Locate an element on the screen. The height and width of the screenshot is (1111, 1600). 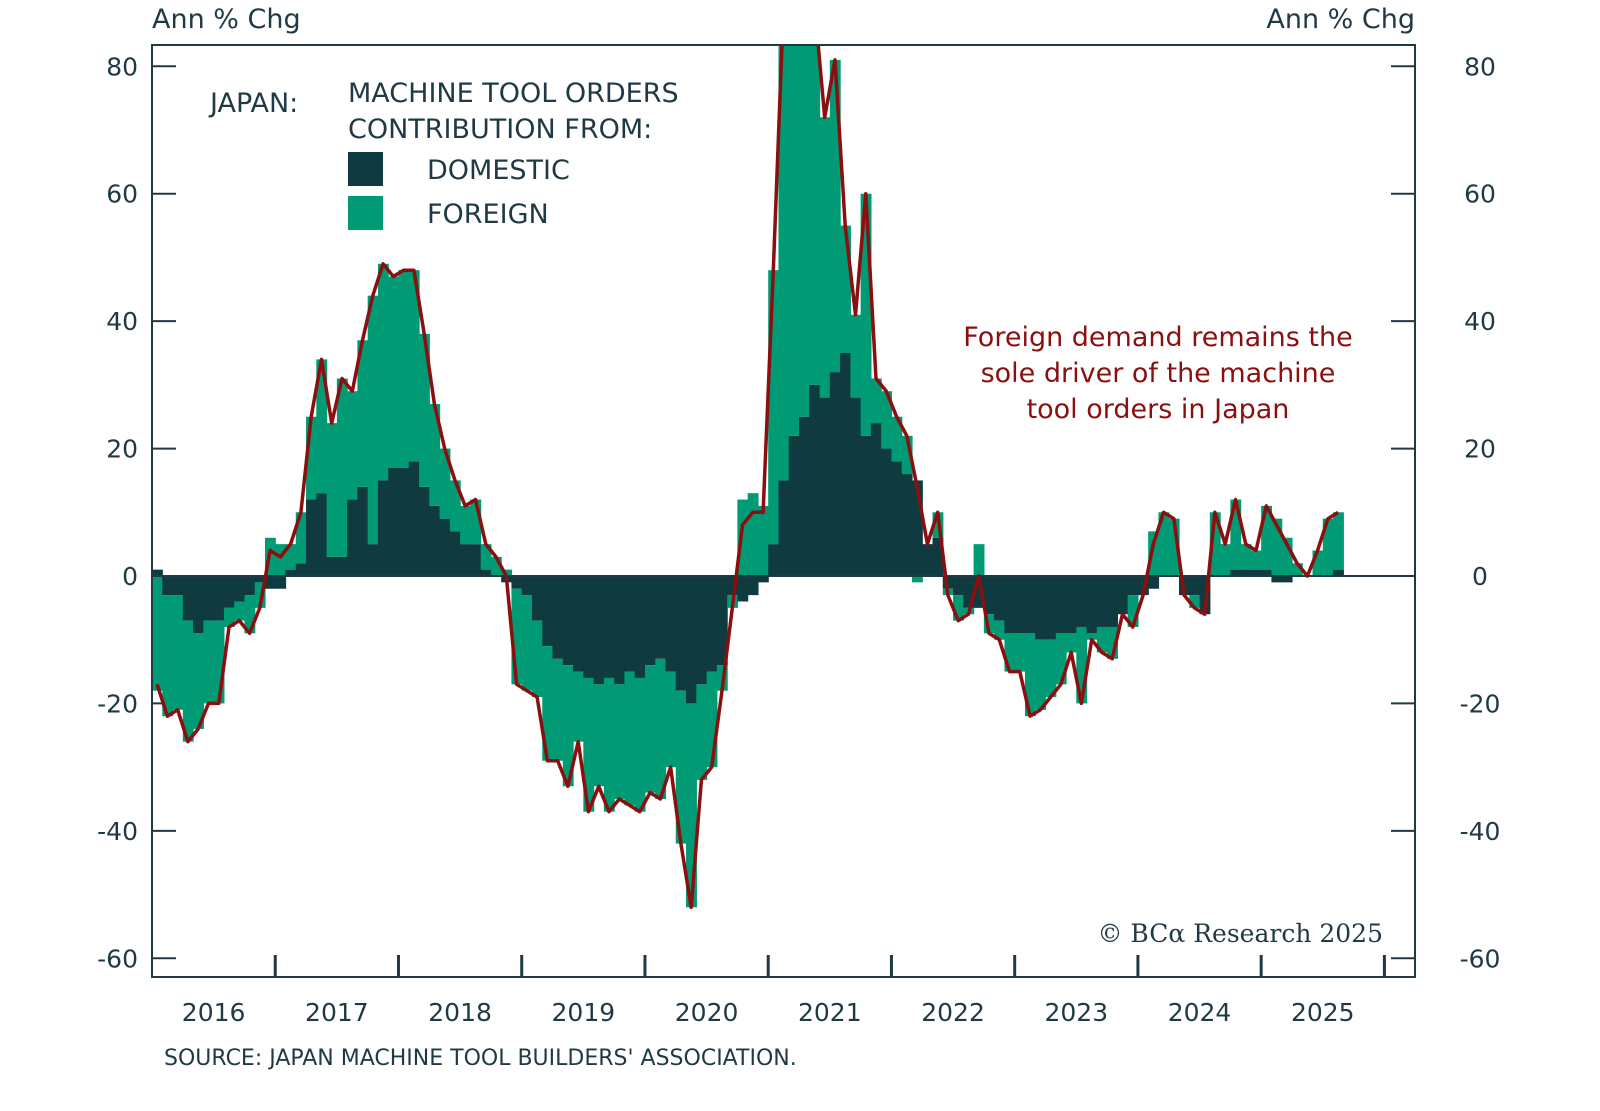
y-tick-label-left: 0 is located at coordinates (130, 576).